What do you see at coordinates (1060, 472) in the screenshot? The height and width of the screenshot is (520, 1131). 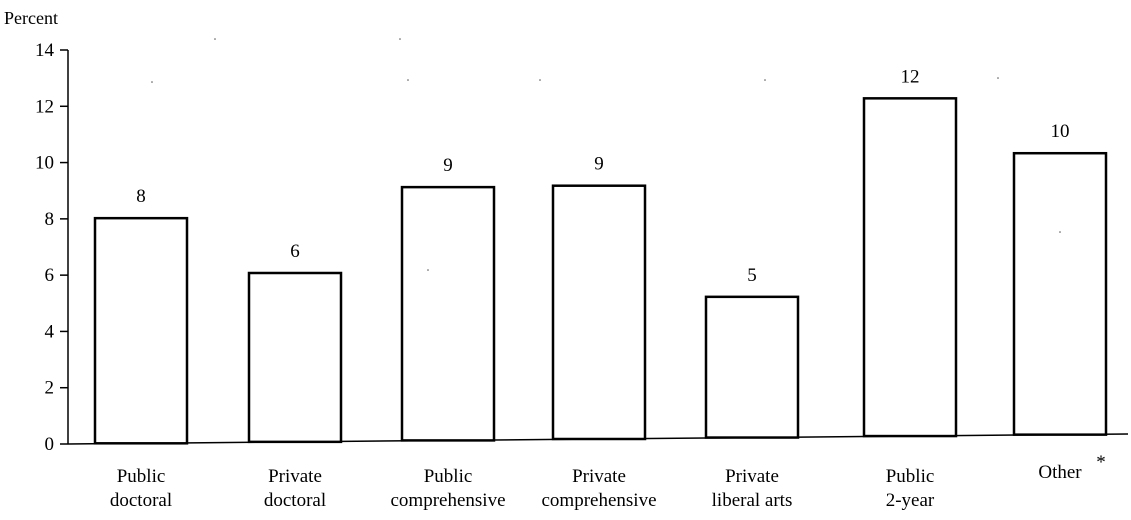 I see `category-label: Other` at bounding box center [1060, 472].